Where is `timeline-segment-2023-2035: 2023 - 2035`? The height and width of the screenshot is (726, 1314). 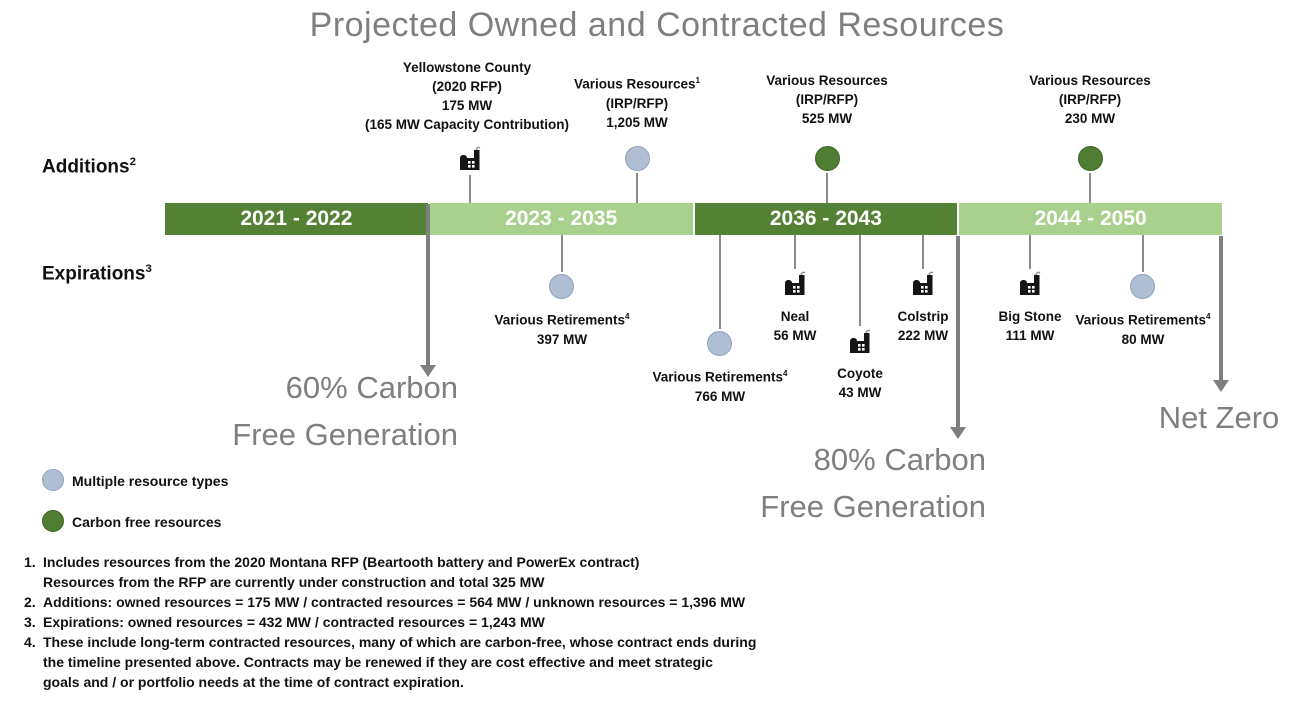
timeline-segment-2023-2035: 2023 - 2035 is located at coordinates (561, 219).